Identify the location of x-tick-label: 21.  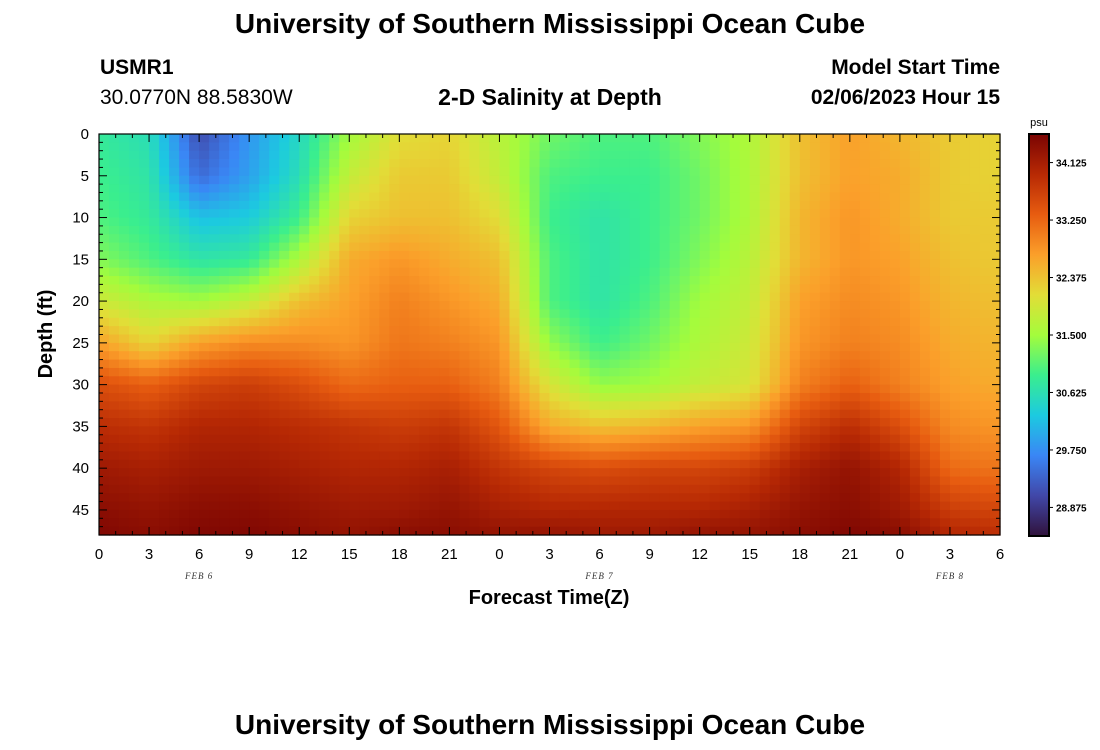
(849, 554).